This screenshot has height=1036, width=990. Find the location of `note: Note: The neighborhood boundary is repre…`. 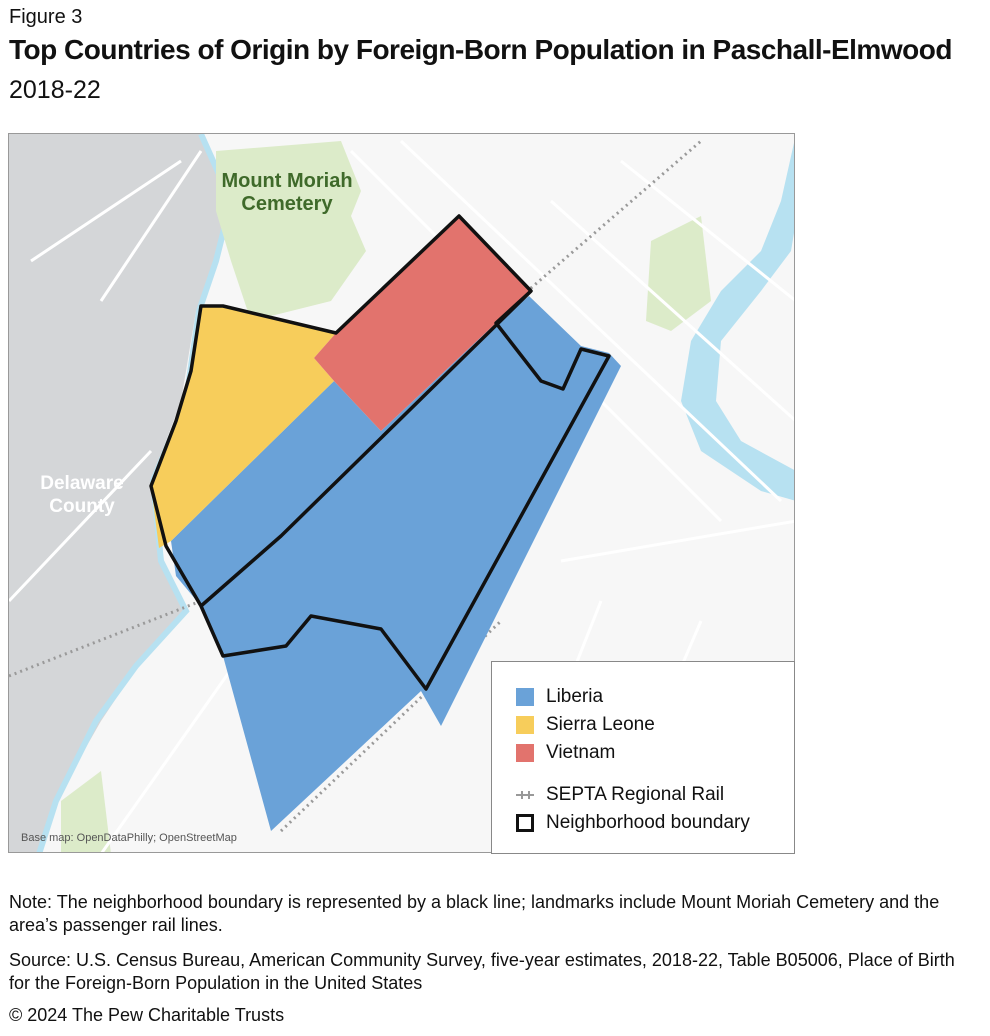

note: Note: The neighborhood boundary is repre… is located at coordinates (474, 913).